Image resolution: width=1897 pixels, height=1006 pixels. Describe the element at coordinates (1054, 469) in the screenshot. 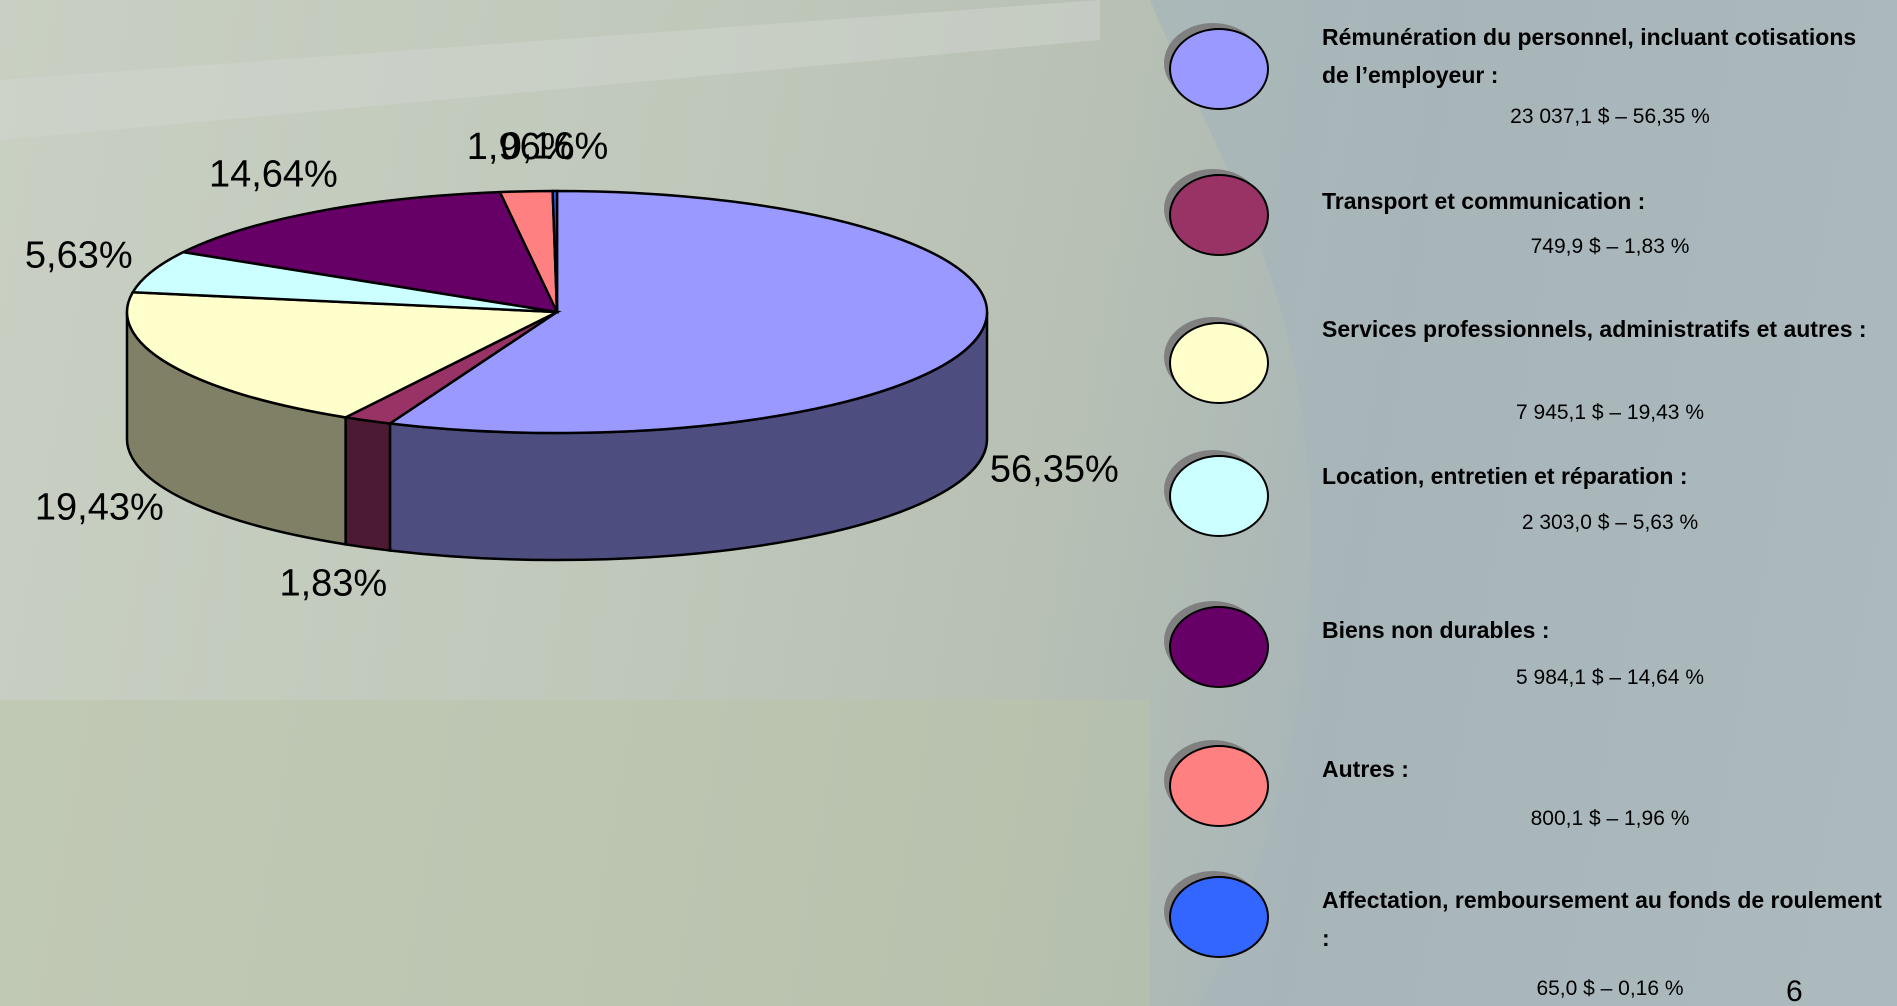

I see `data-label: 56,35%` at that location.